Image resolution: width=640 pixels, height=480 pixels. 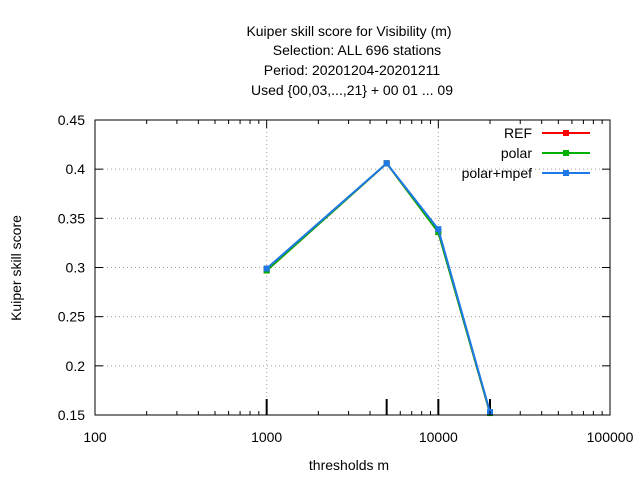 What do you see at coordinates (71, 317) in the screenshot?
I see `y-tick-label: 0.25` at bounding box center [71, 317].